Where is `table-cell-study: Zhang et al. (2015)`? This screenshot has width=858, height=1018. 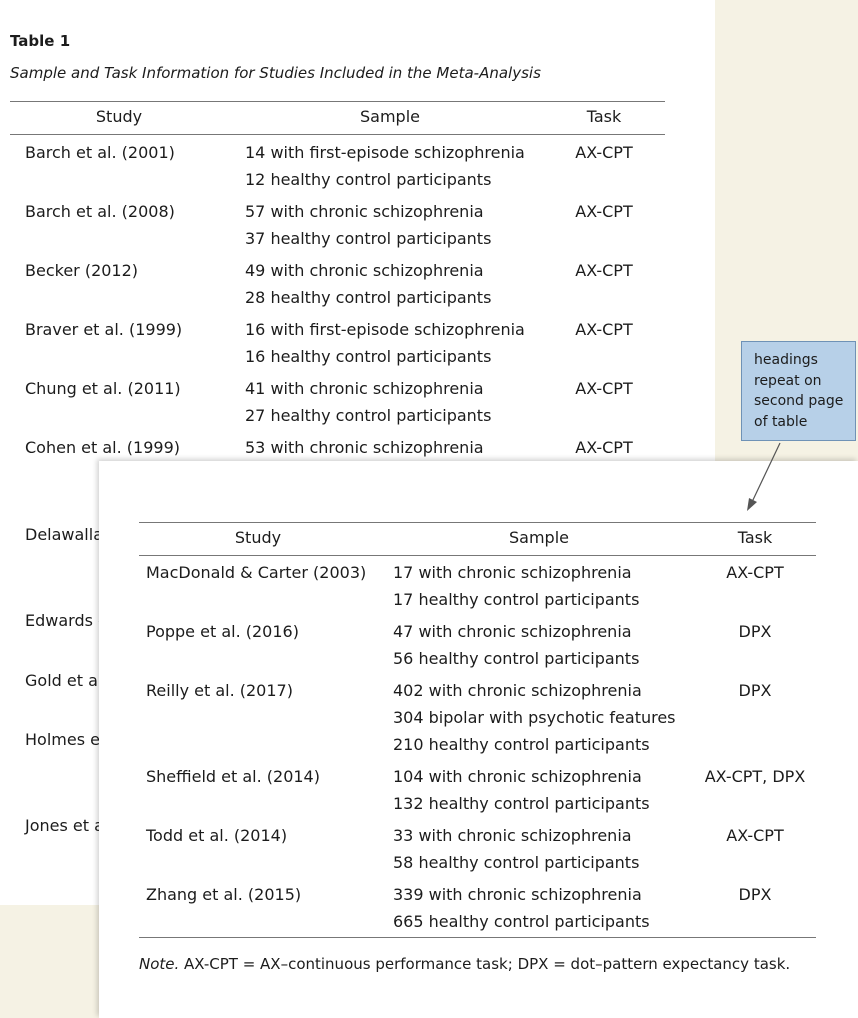 table-cell-study: Zhang et al. (2015) is located at coordinates (224, 894).